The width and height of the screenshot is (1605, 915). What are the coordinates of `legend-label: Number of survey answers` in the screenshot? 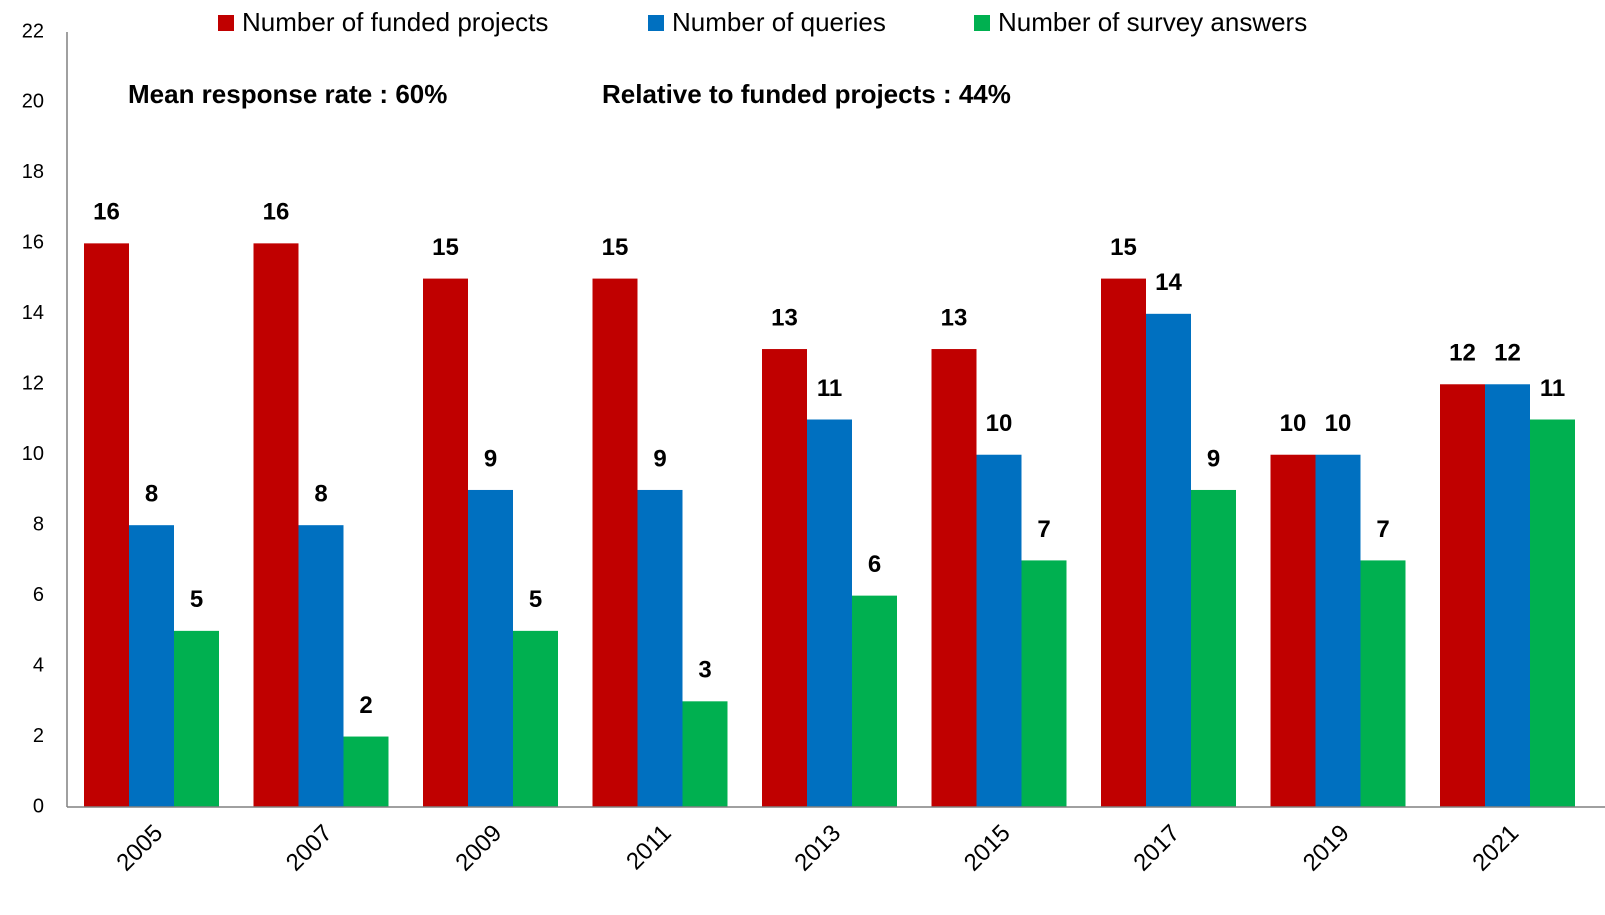 It's located at (1152, 22).